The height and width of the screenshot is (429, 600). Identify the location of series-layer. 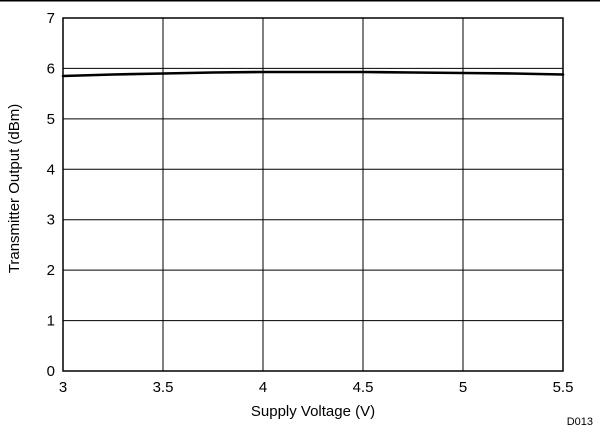
(313, 74).